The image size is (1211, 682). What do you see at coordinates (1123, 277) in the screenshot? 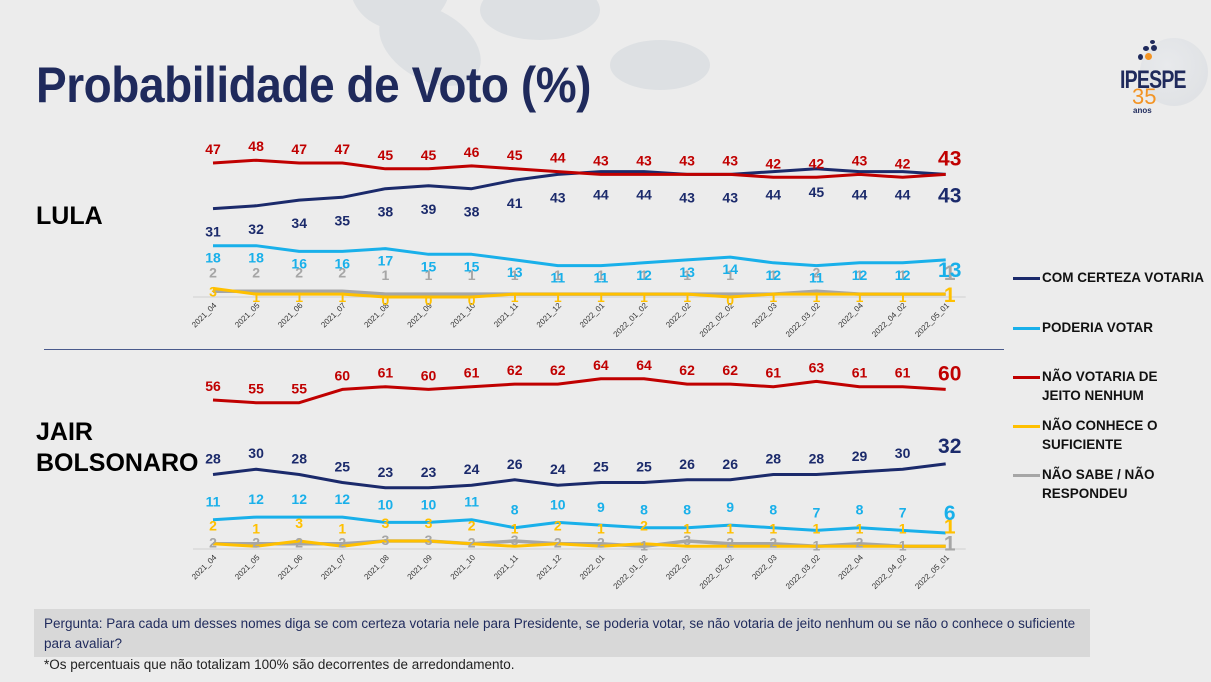
I see `legend-label: COM CERTEZA VOTARIA` at bounding box center [1123, 277].